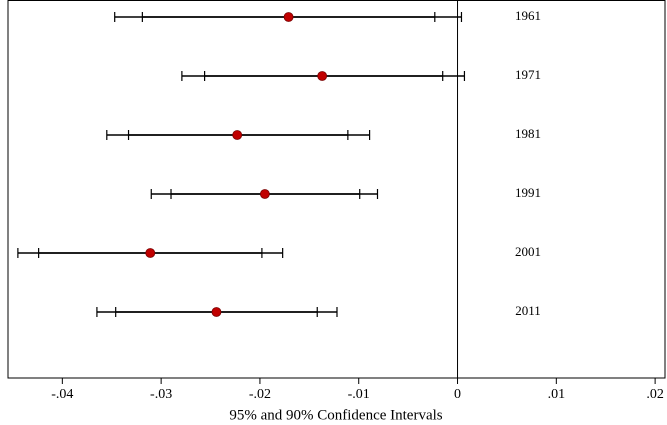 This screenshot has width=667, height=425. What do you see at coordinates (457, 394) in the screenshot?
I see `x-tick-label: 0` at bounding box center [457, 394].